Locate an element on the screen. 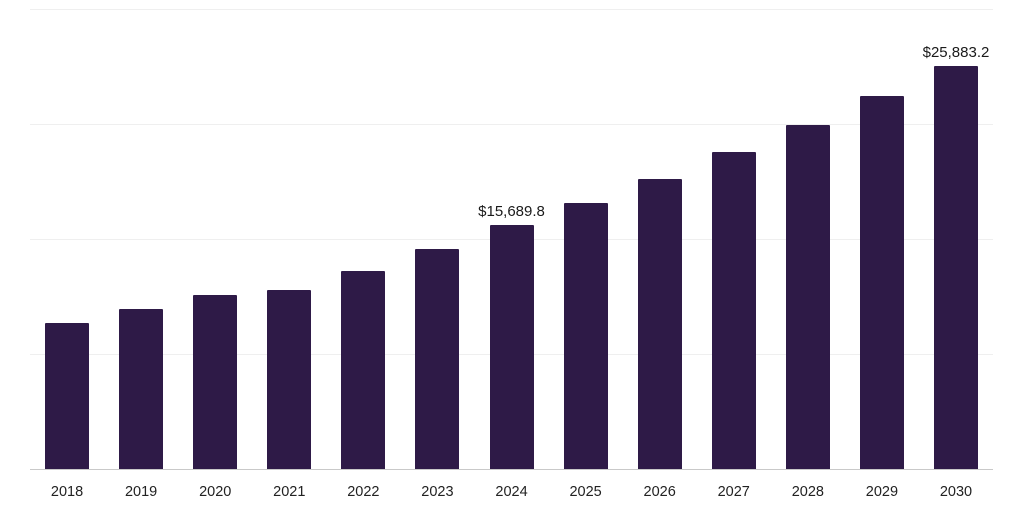  x-axis-tick-label: 2021 is located at coordinates (289, 492).